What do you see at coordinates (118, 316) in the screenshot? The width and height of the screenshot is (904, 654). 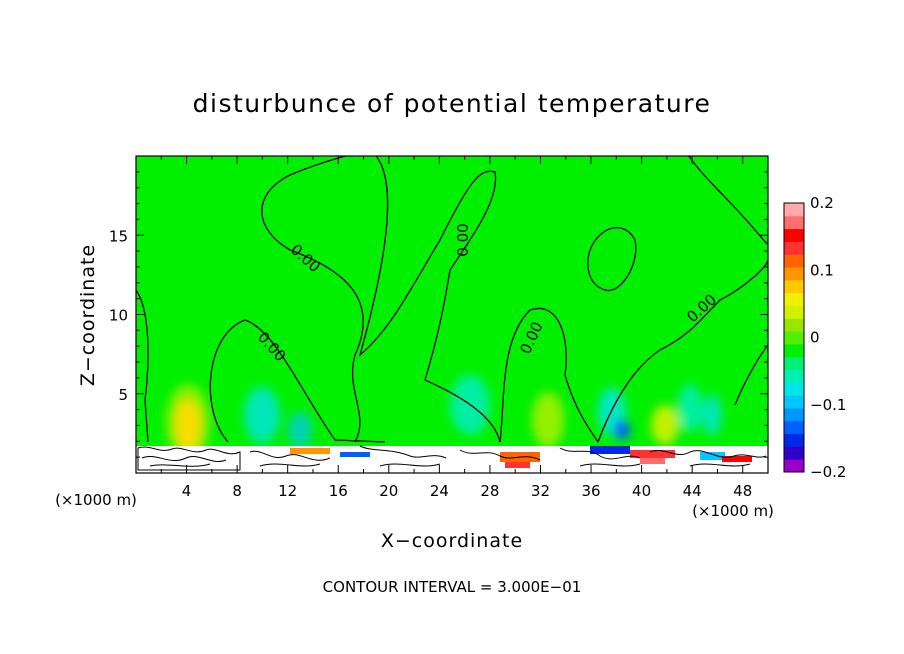 I see `y-tick-label: 10` at bounding box center [118, 316].